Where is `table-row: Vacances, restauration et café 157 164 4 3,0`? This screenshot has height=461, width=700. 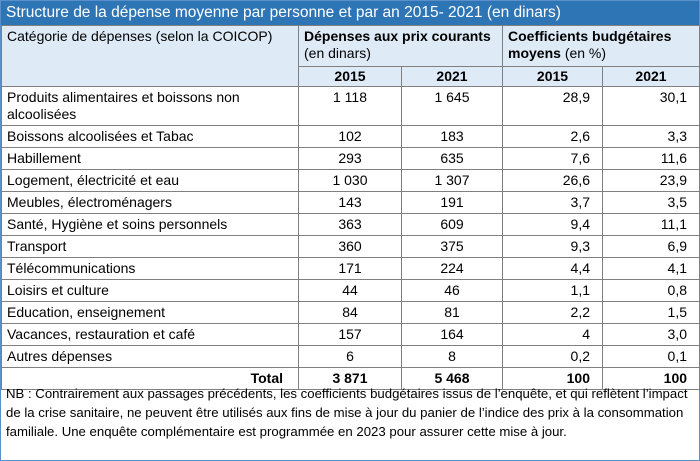 table-row: Vacances, restauration et café 157 164 4 3,0 is located at coordinates (350, 334).